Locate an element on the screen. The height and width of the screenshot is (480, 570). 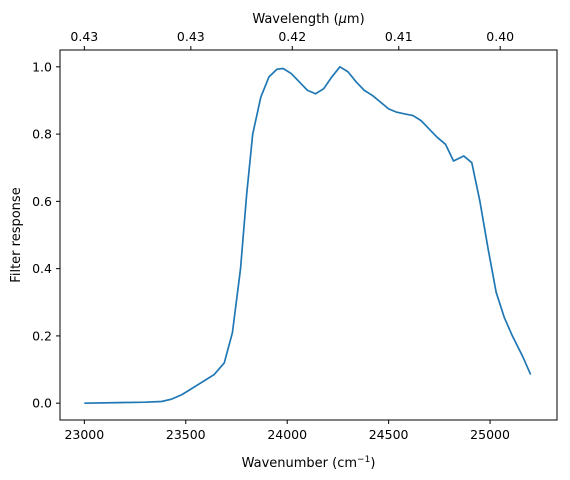
y-tick-label-1: 0.2 is located at coordinates (42, 335).